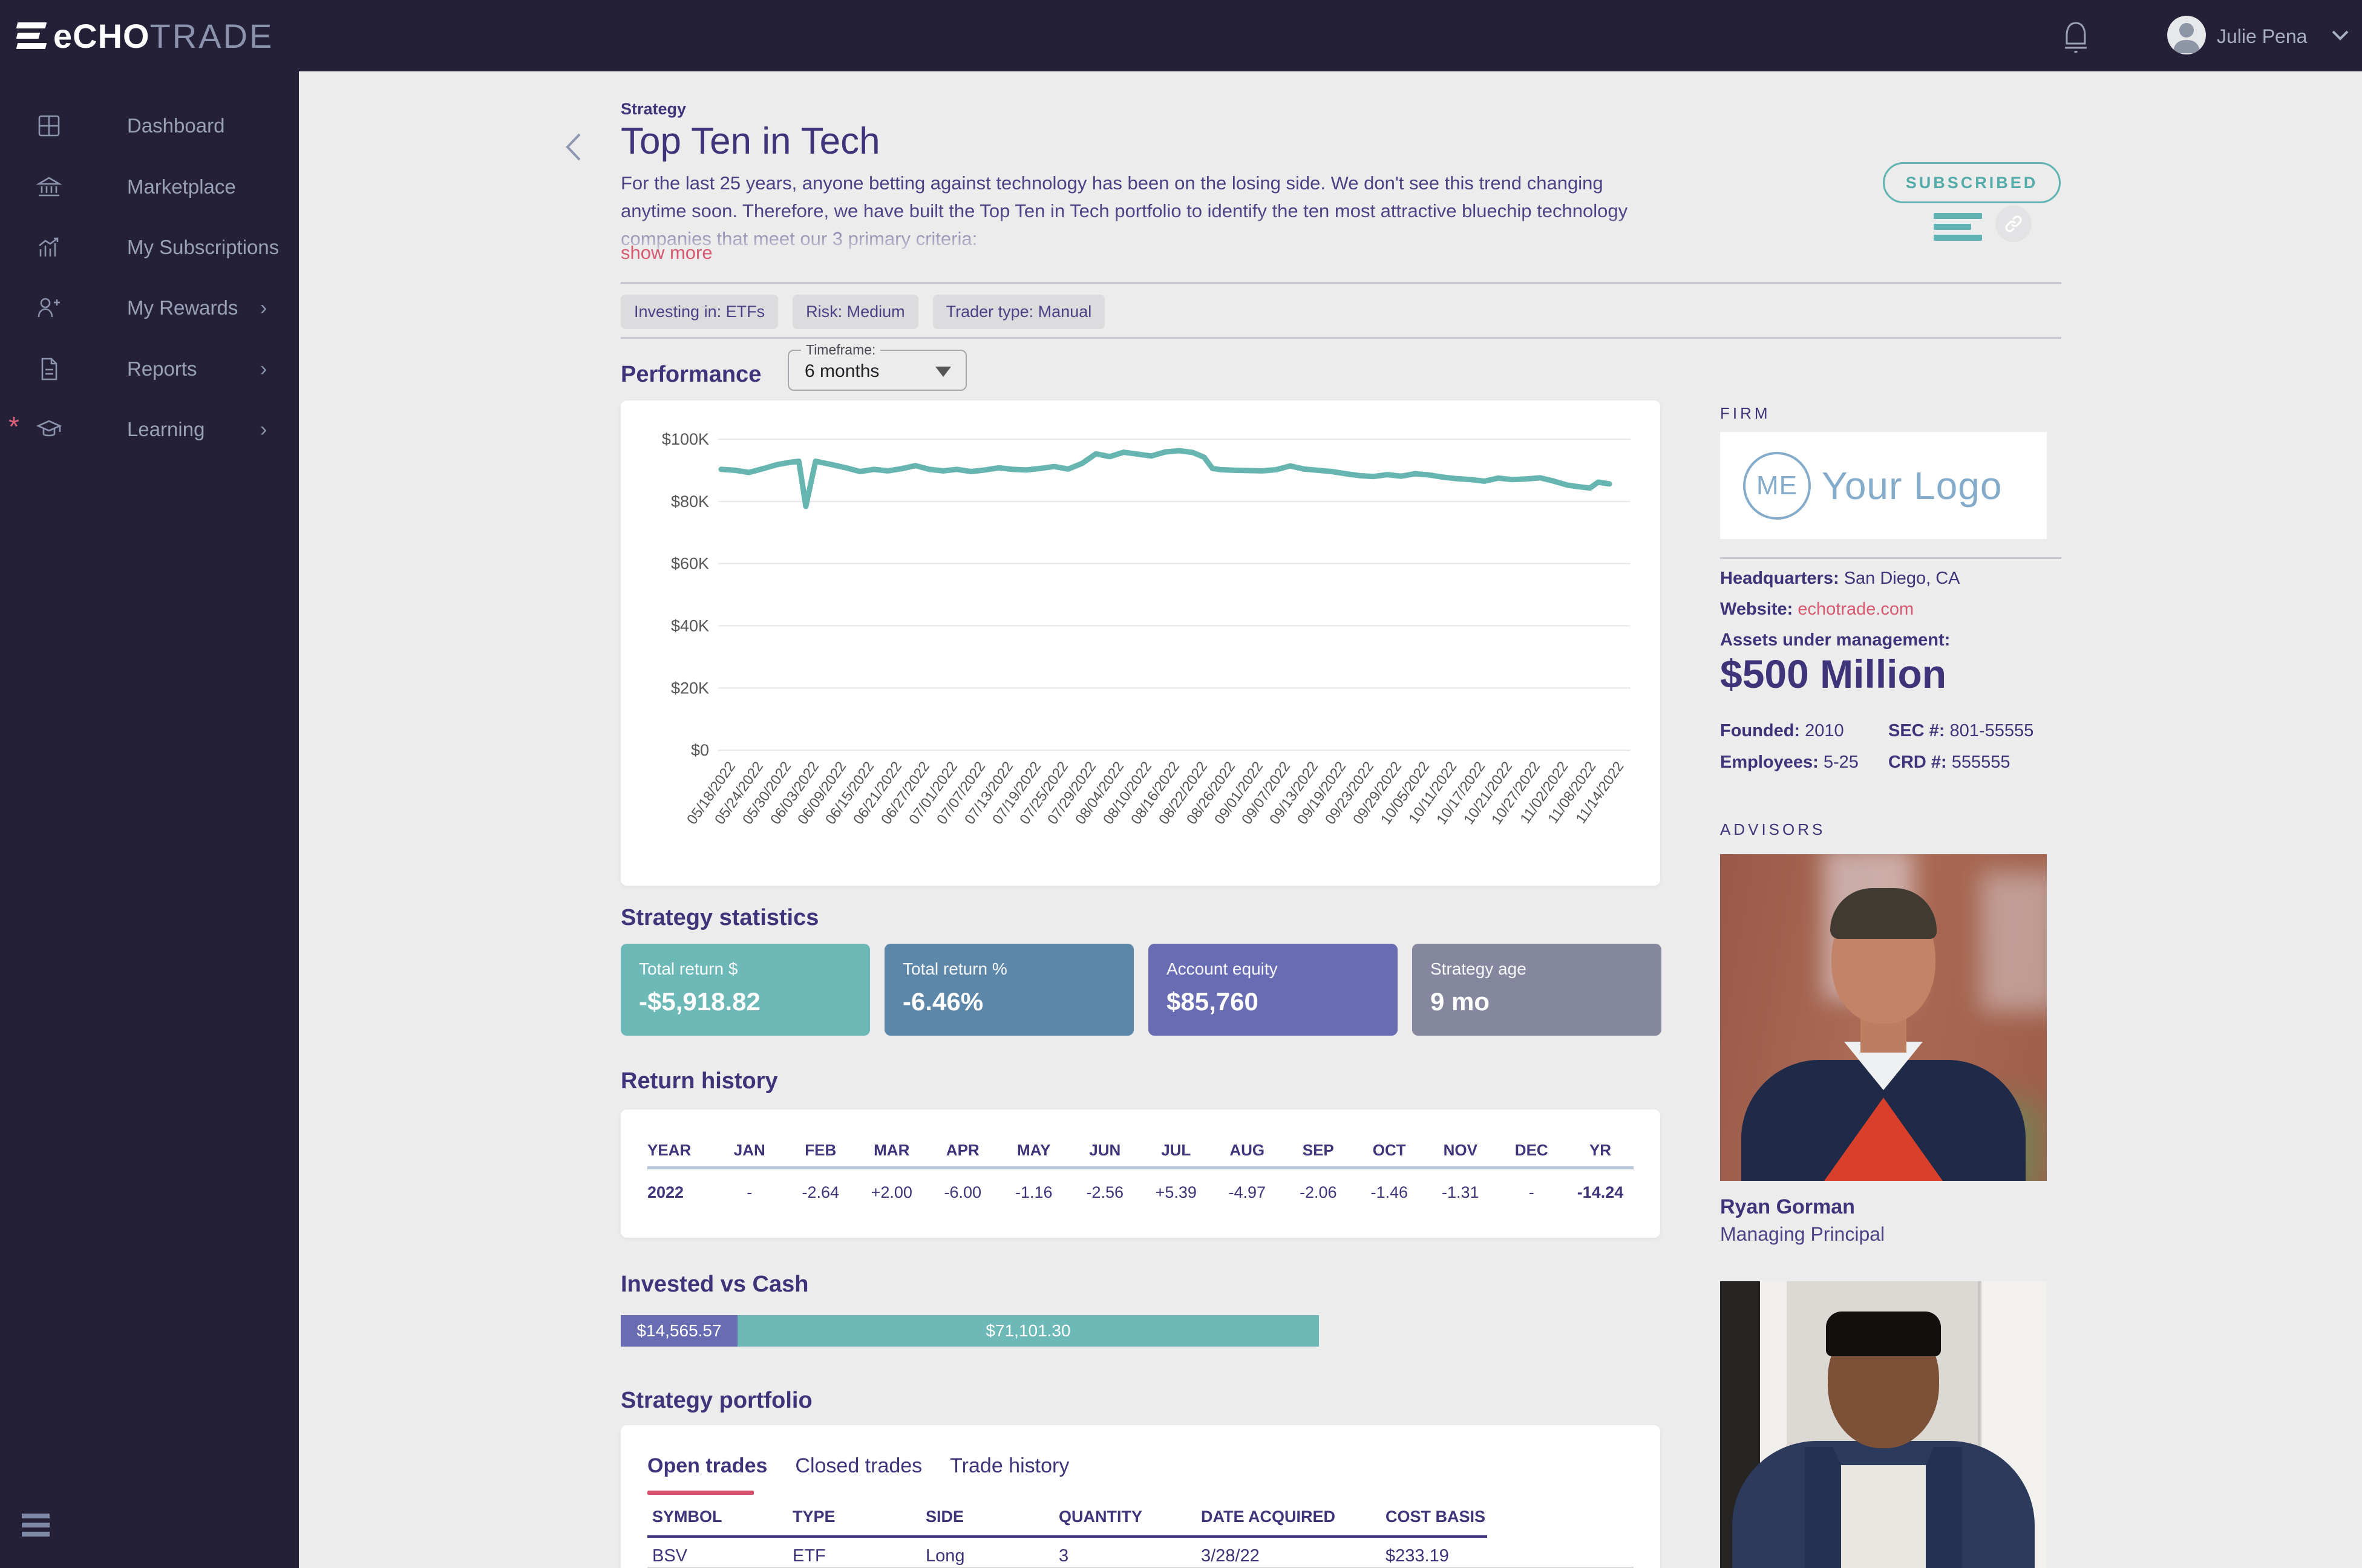  Describe the element at coordinates (814, 1517) in the screenshot. I see `column-header: TYPE` at that location.